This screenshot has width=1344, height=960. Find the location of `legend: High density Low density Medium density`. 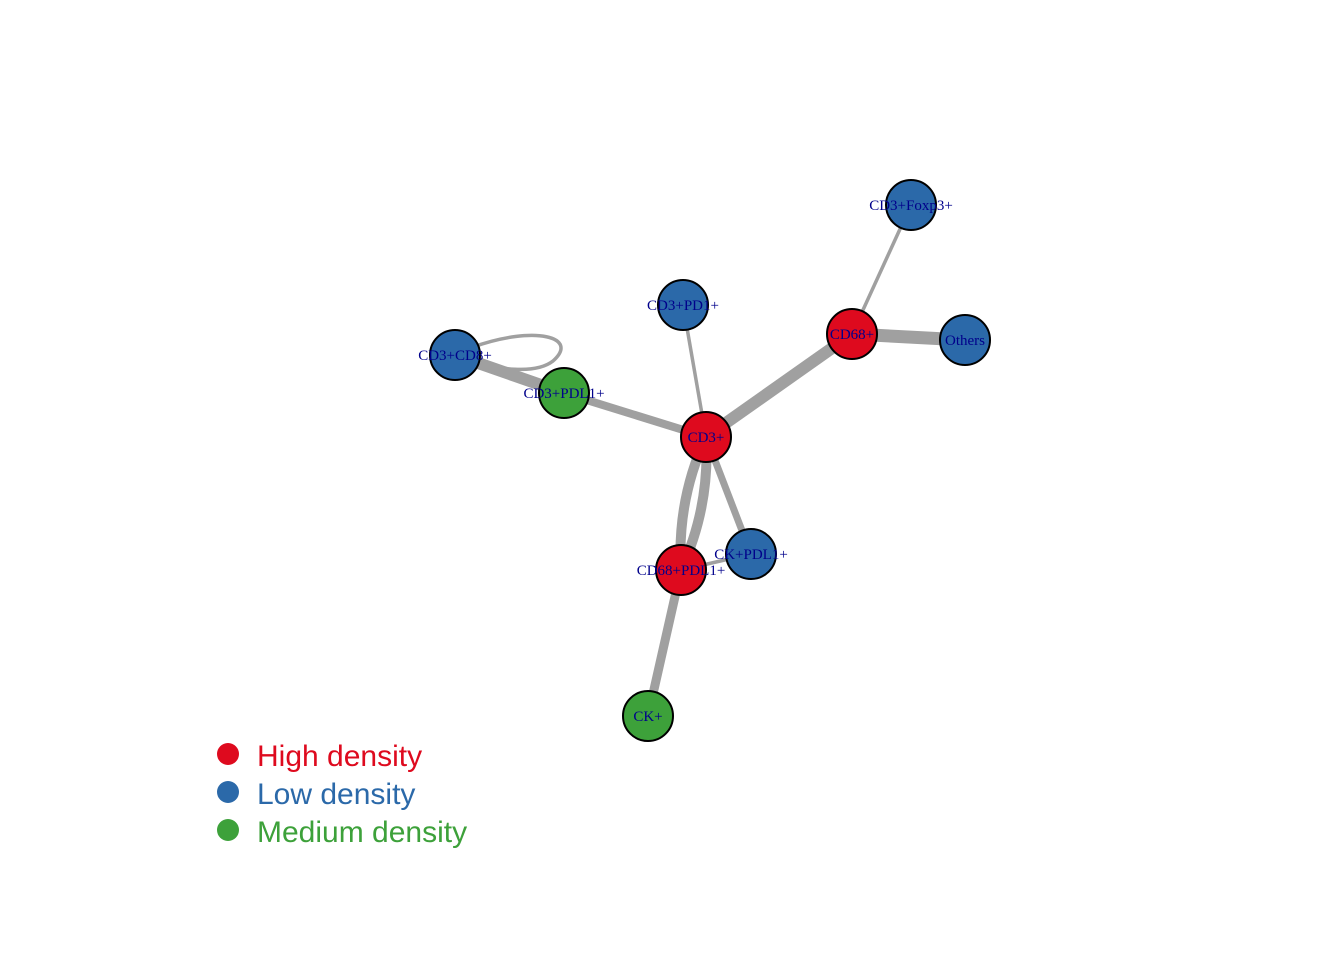

legend: High density Low density Medium density is located at coordinates (342, 794).